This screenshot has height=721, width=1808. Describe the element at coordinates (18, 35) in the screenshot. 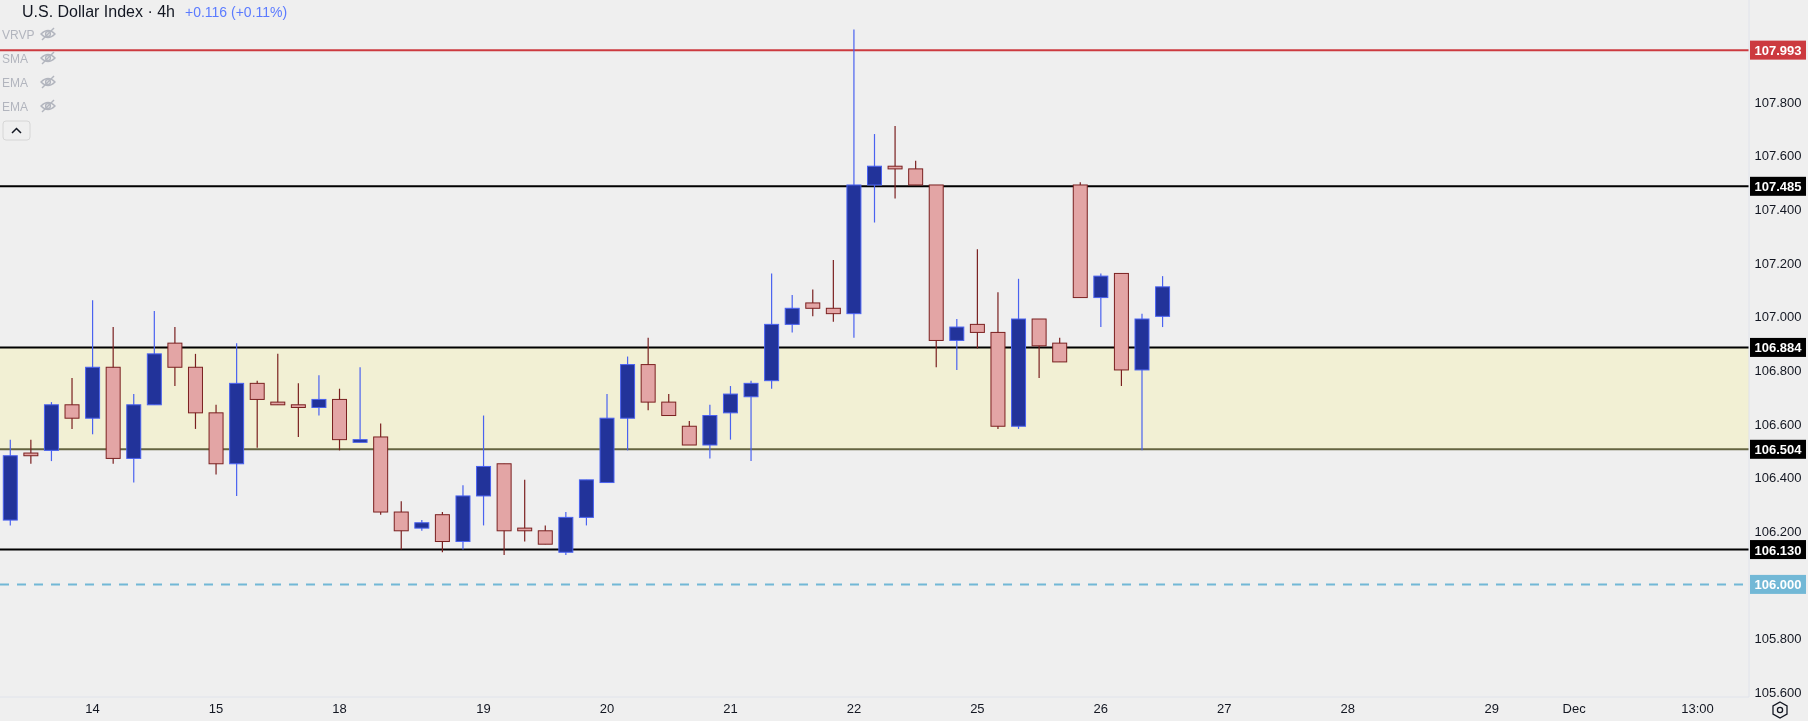

I see `annotation: VRVP` at that location.